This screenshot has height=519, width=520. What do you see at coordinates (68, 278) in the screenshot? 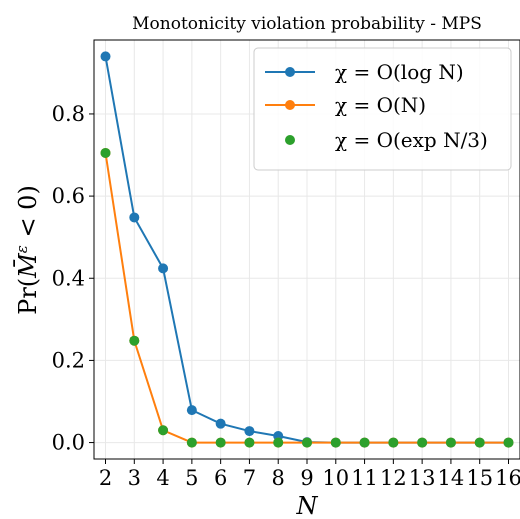
I see `y-tick-label: 0.4` at bounding box center [68, 278].